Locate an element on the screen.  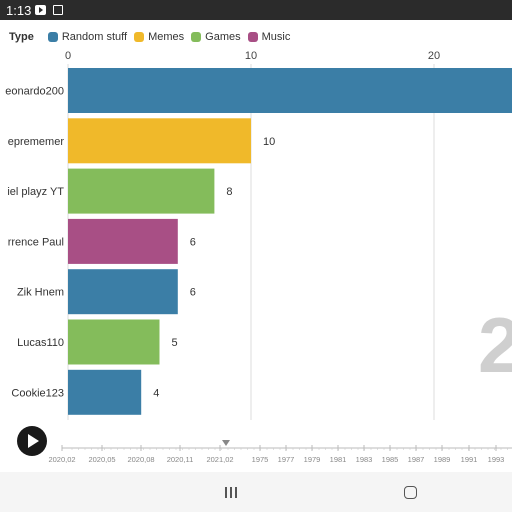
legend-title: Type is located at coordinates (21, 37).